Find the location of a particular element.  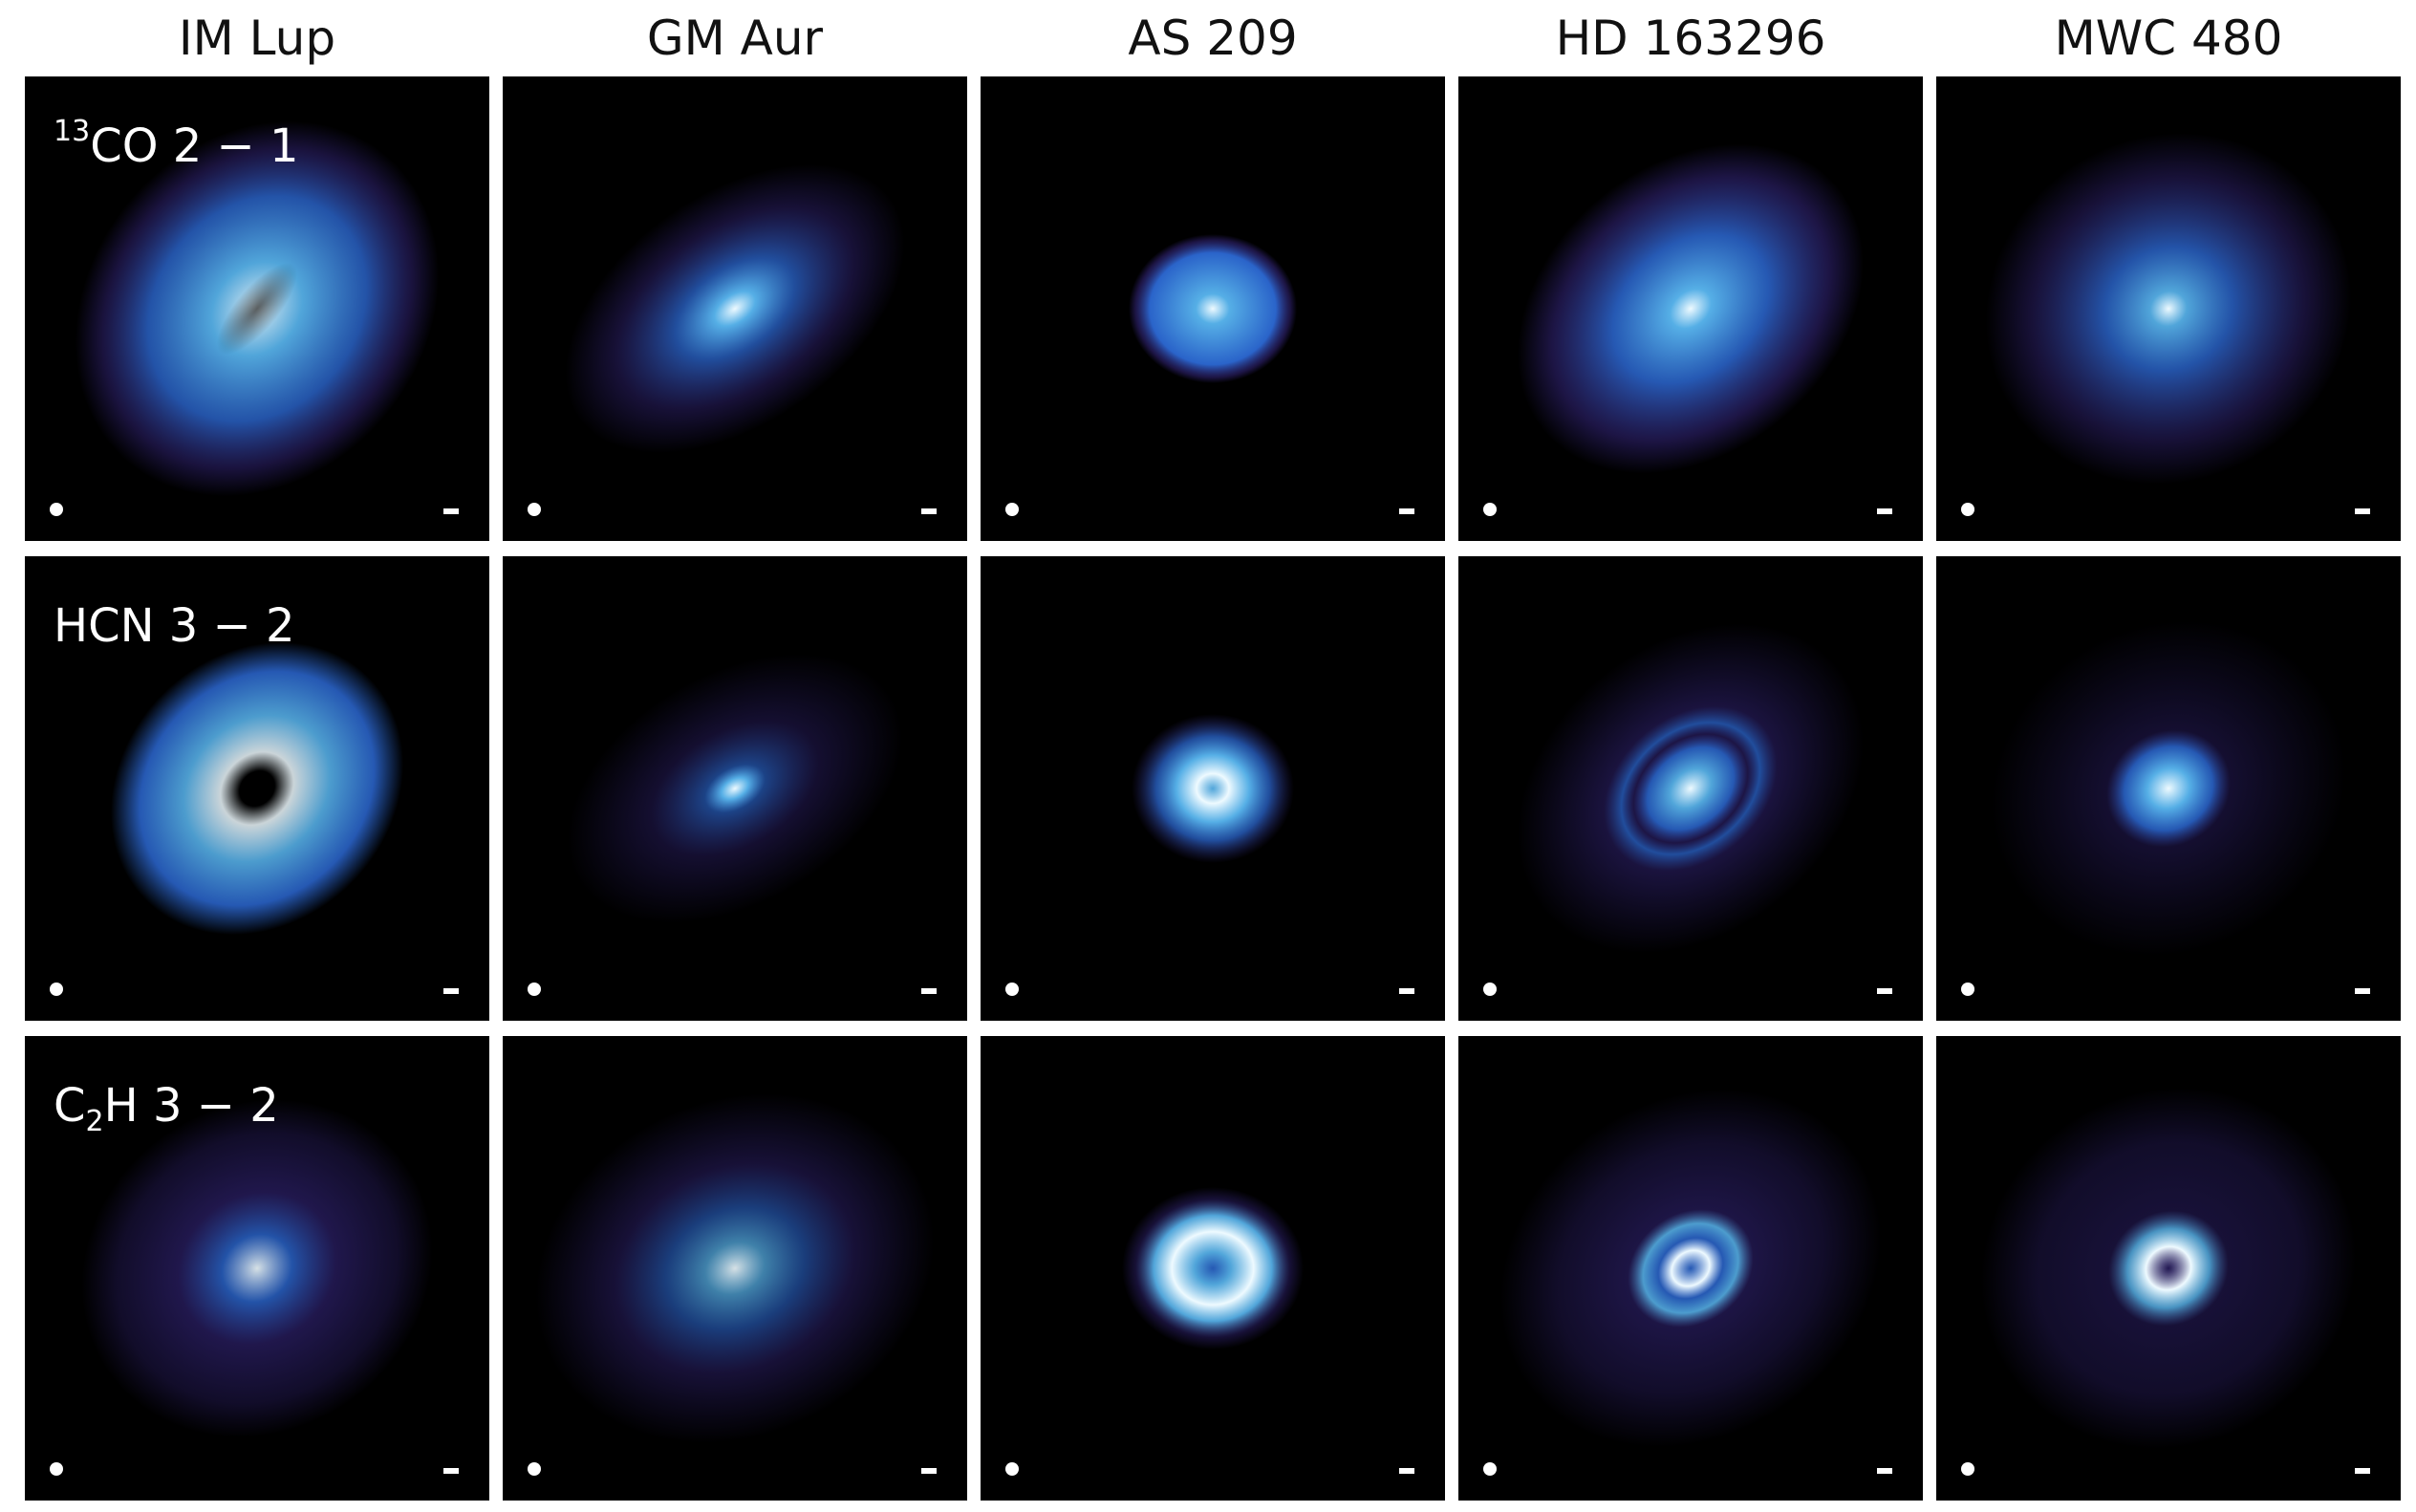

row-label-pre: C is located at coordinates (70, 1106).